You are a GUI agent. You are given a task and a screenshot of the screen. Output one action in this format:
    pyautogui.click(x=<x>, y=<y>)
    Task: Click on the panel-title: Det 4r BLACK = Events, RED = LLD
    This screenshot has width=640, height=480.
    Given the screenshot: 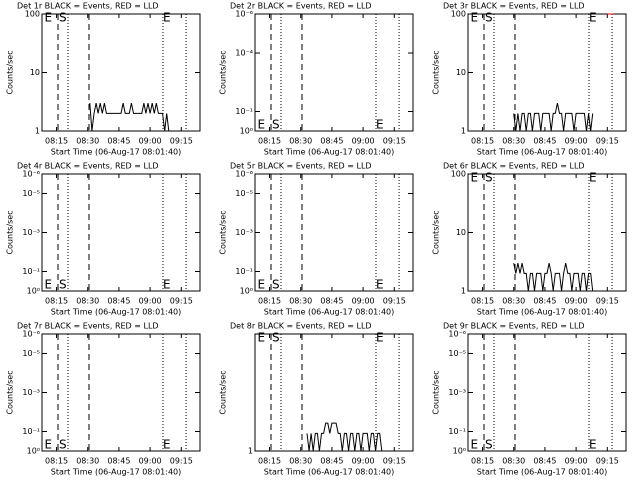 What is the action you would take?
    pyautogui.click(x=88, y=166)
    